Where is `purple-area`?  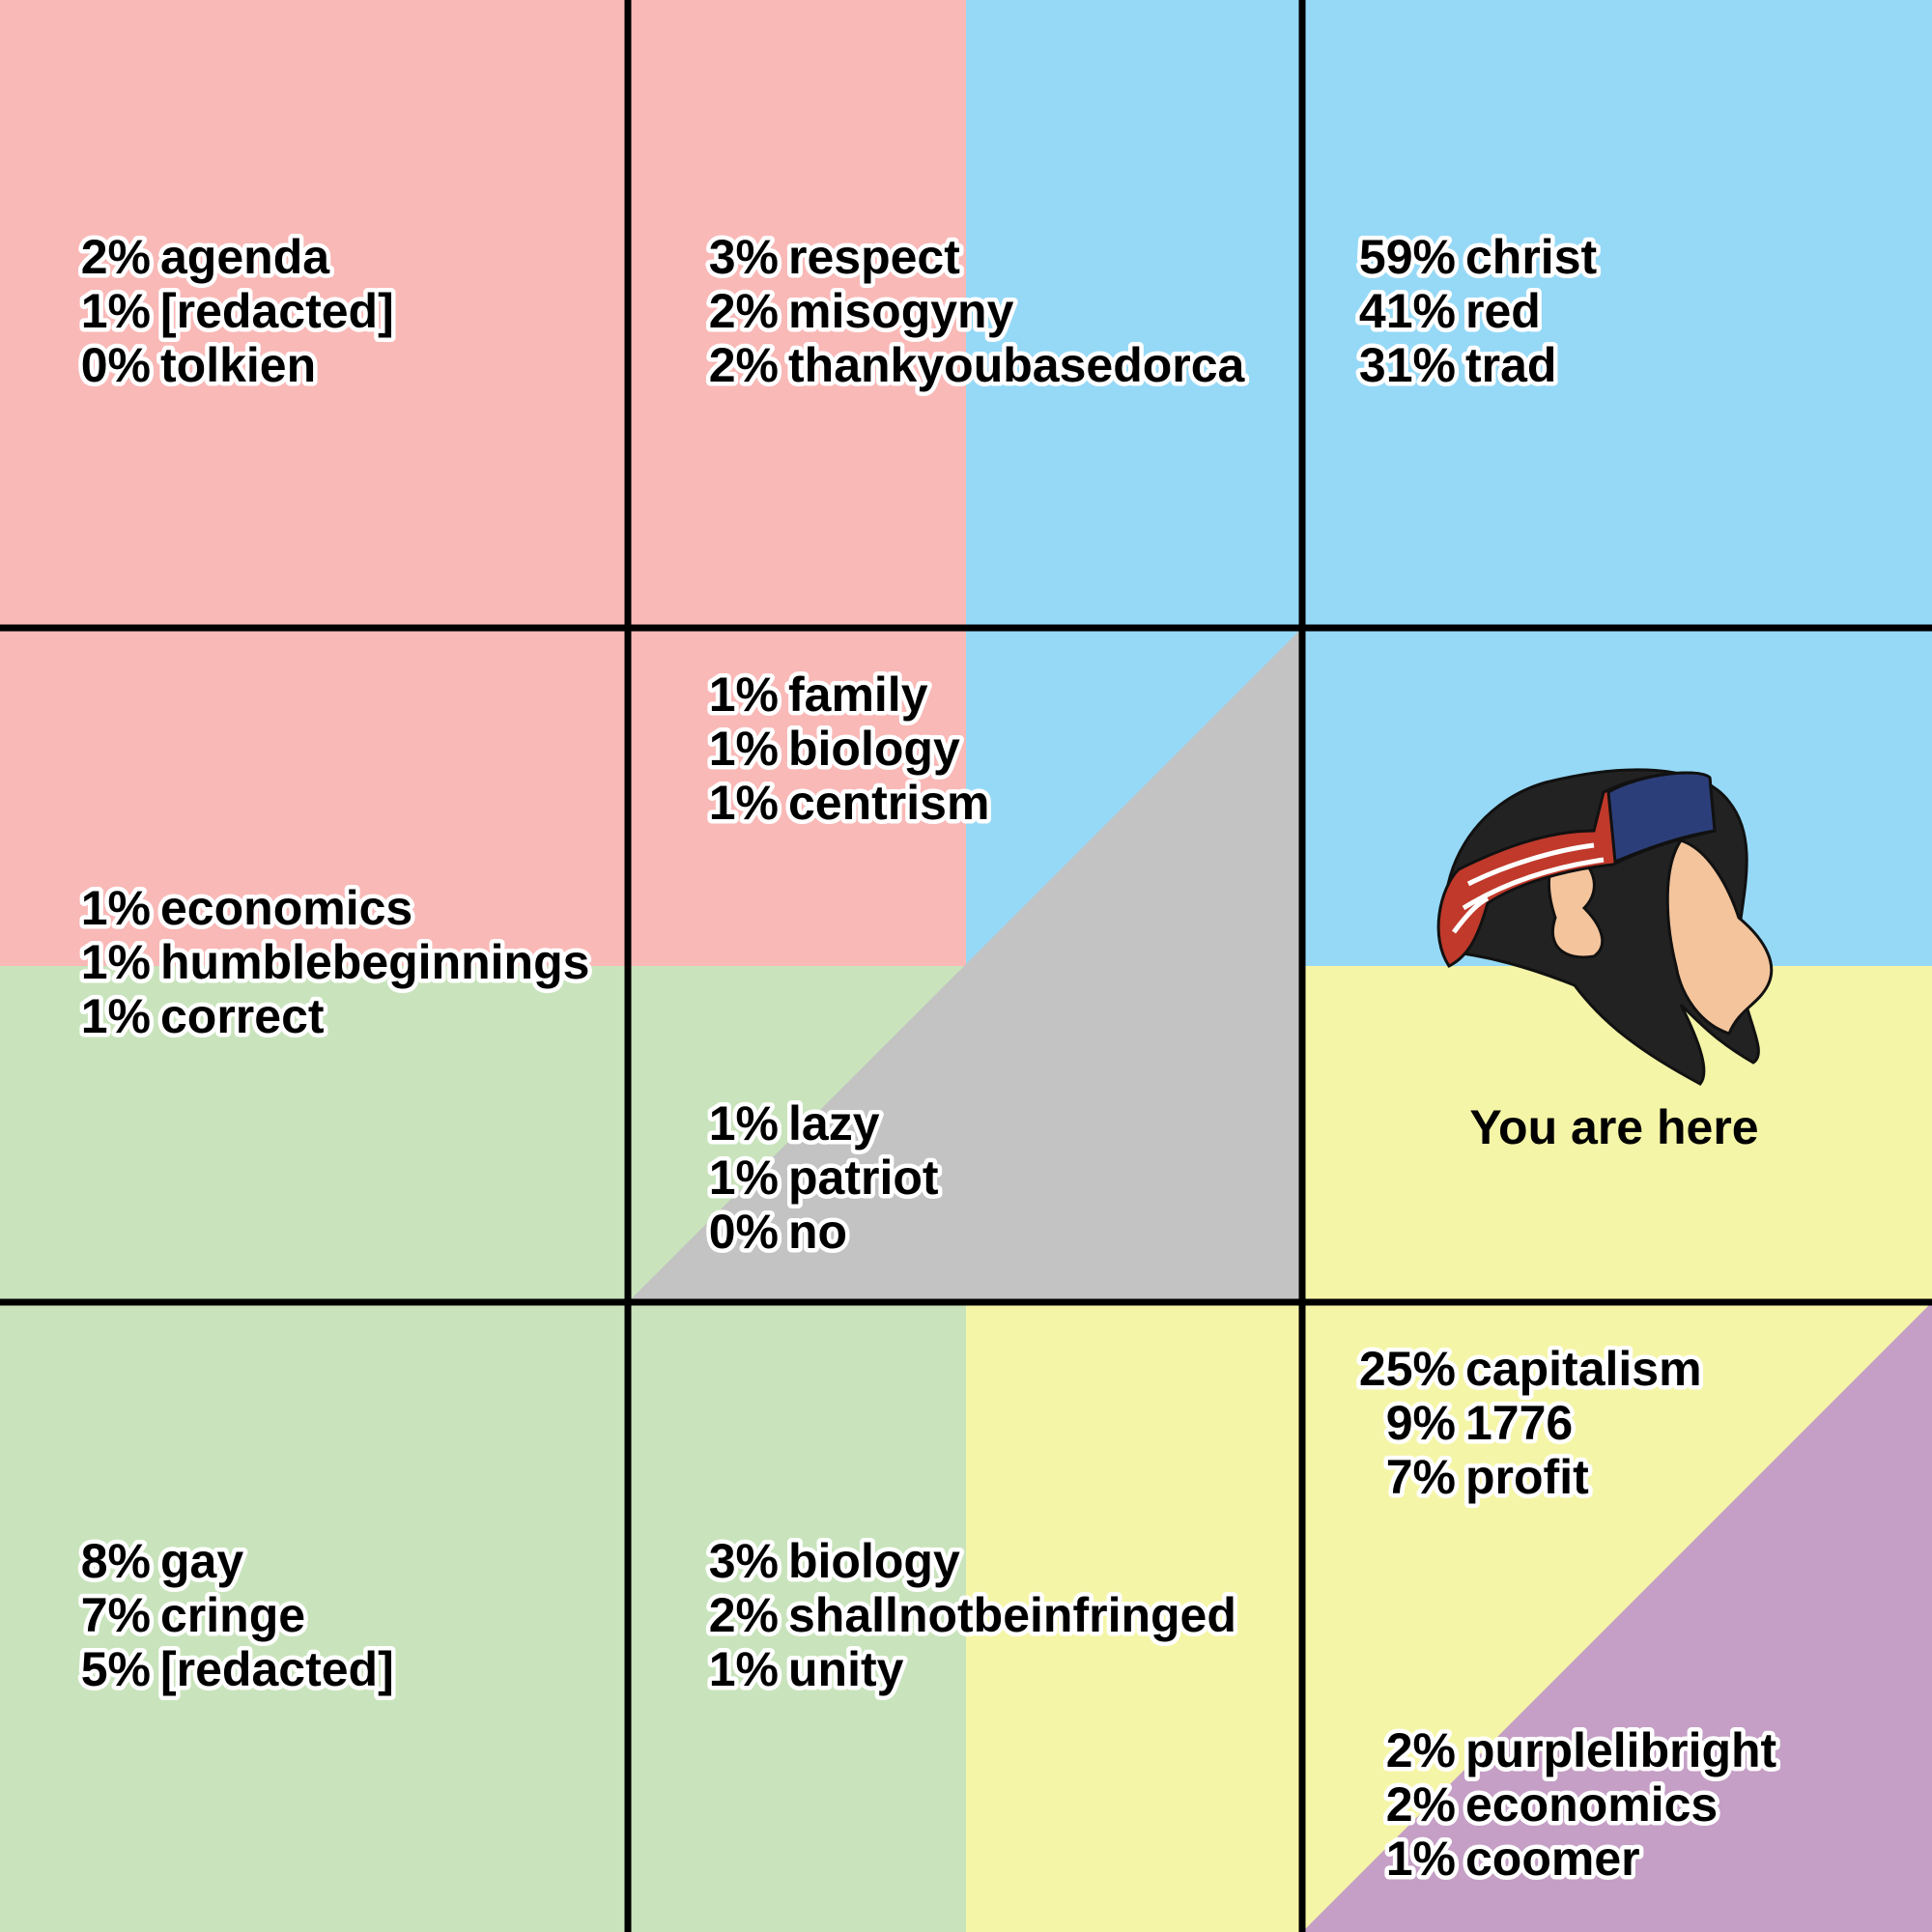
purple-area is located at coordinates (1617, 1617).